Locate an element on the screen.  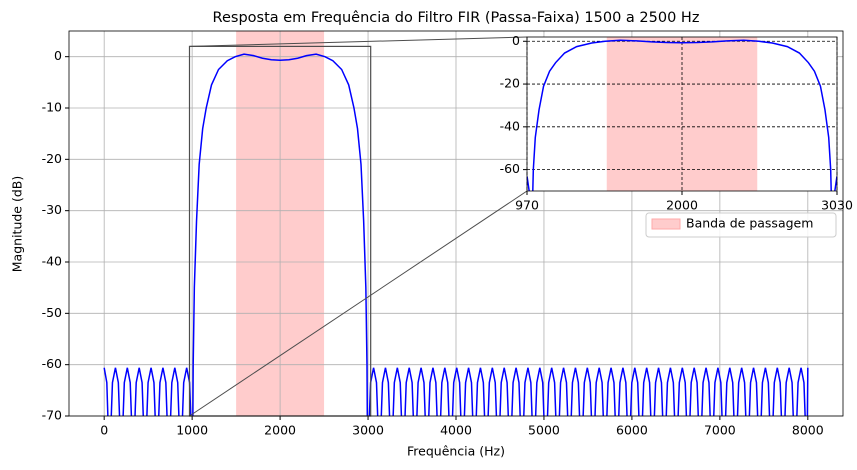
legend: Banda de passagem is located at coordinates (741, 225).